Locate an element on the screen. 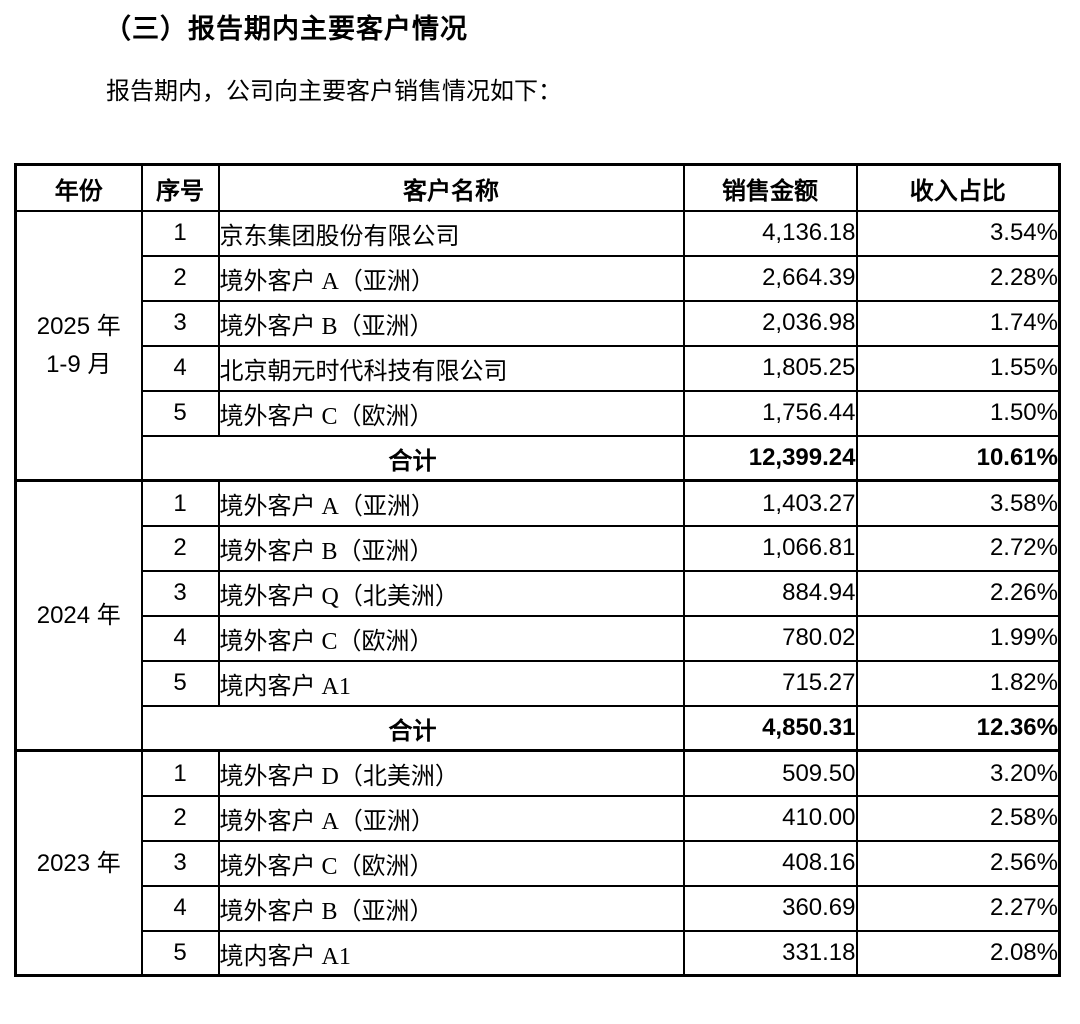 This screenshot has width=1080, height=1024. sales-amount: 1,403.27 is located at coordinates (770, 503).